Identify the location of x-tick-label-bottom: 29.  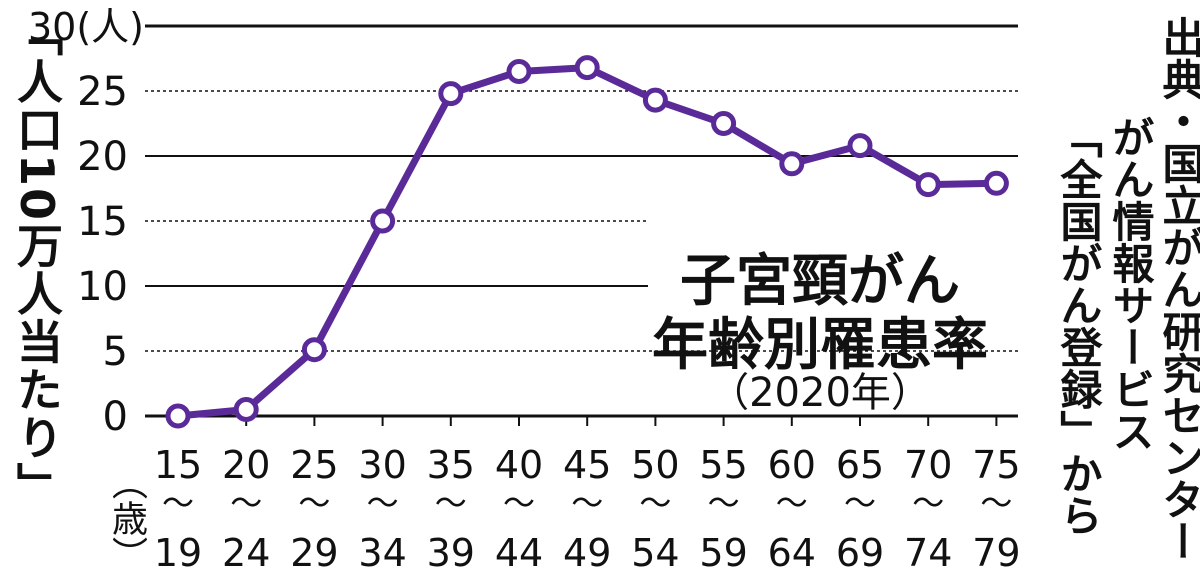
(314, 553).